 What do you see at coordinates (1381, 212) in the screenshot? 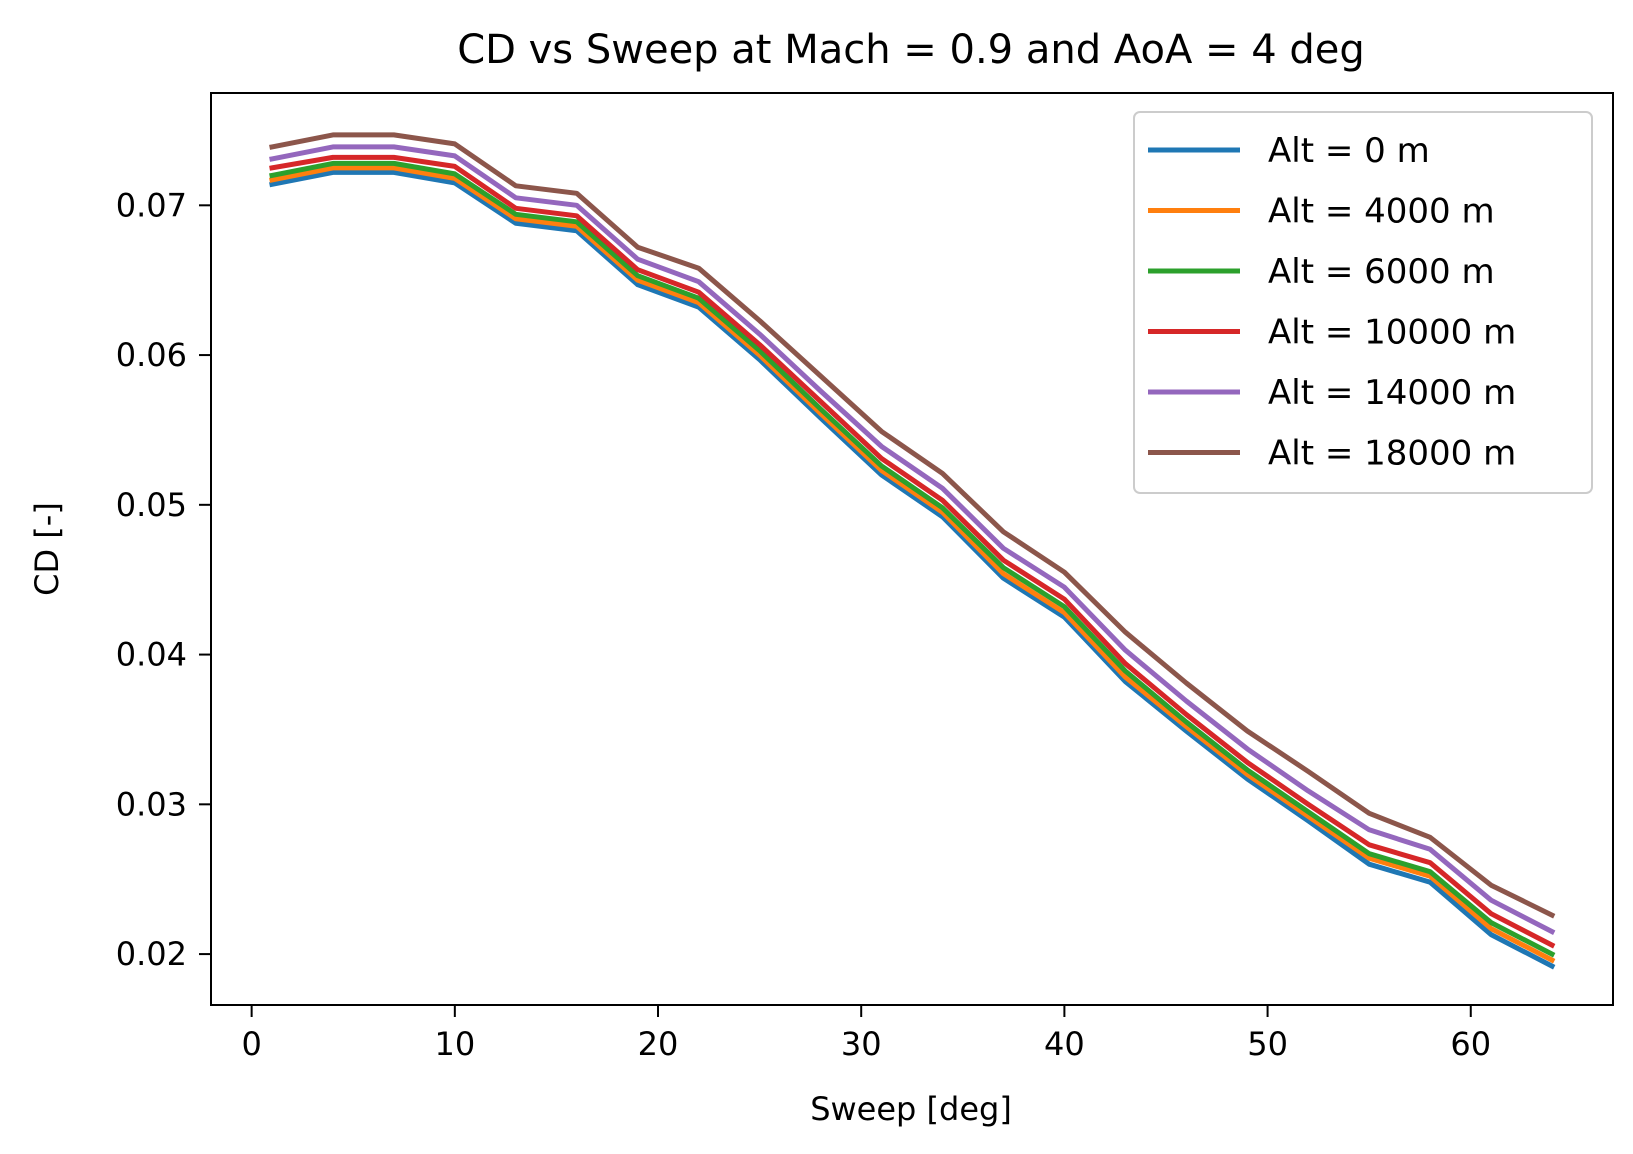
I see `legend-label-1: Alt = 4000 m` at bounding box center [1381, 212].